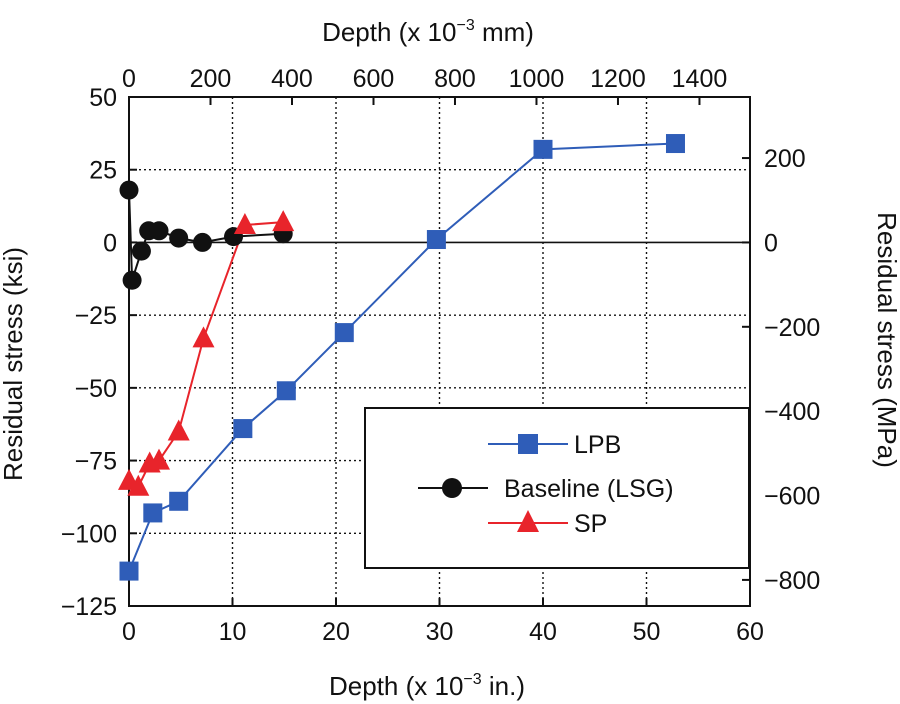 This screenshot has height=704, width=900. Describe the element at coordinates (771, 243) in the screenshot. I see `y-right-tick-label: 0` at that location.